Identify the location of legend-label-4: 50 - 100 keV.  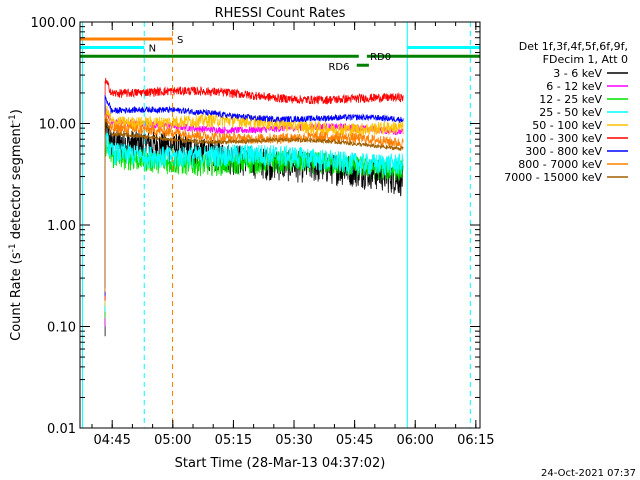
(567, 125).